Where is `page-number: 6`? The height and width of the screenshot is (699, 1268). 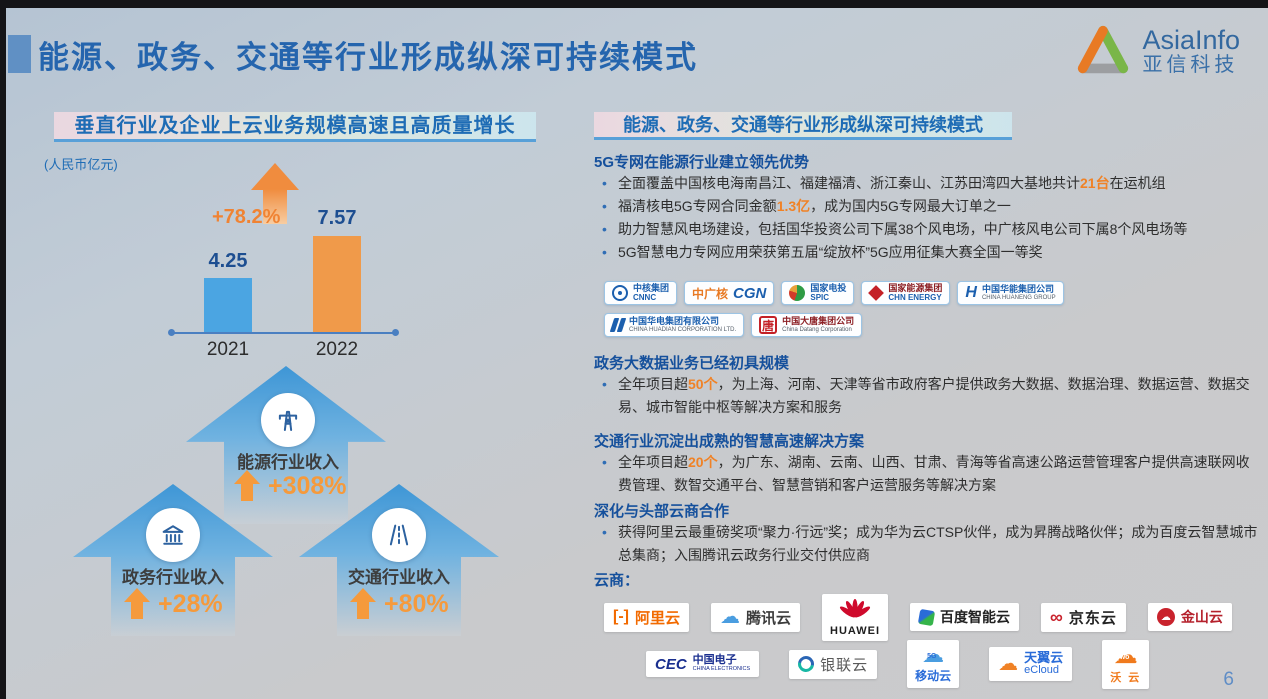 page-number: 6 is located at coordinates (1228, 679).